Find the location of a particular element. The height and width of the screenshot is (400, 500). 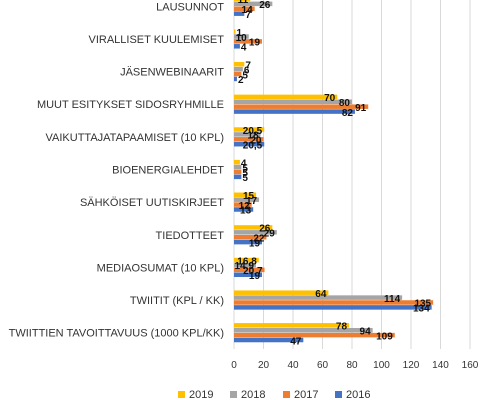

data-label: 6 is located at coordinates (247, 70).